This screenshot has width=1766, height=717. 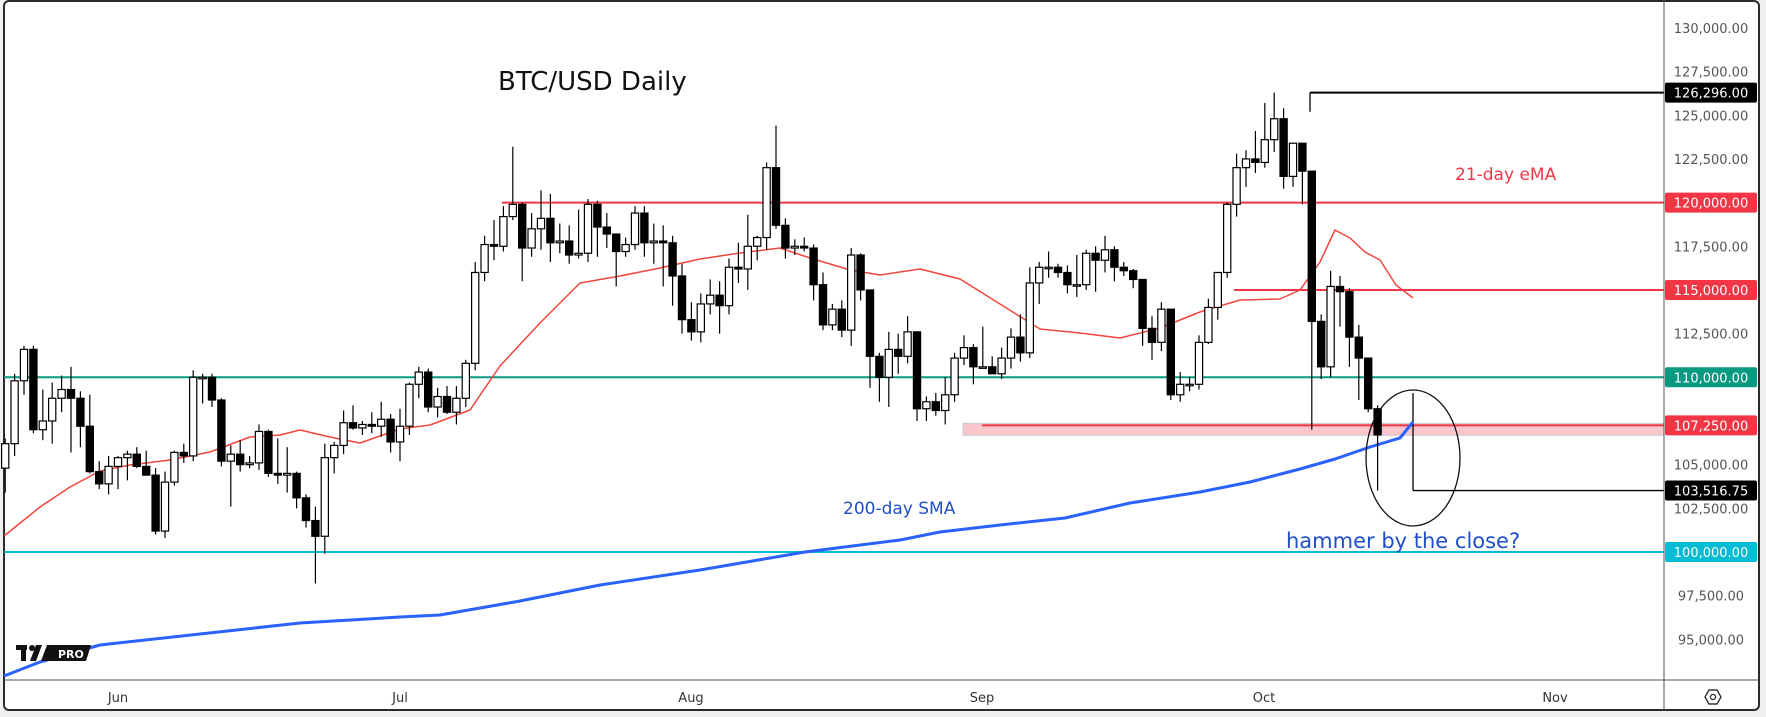 I want to click on hammer-label: hammer by the close?, so click(x=1403, y=541).